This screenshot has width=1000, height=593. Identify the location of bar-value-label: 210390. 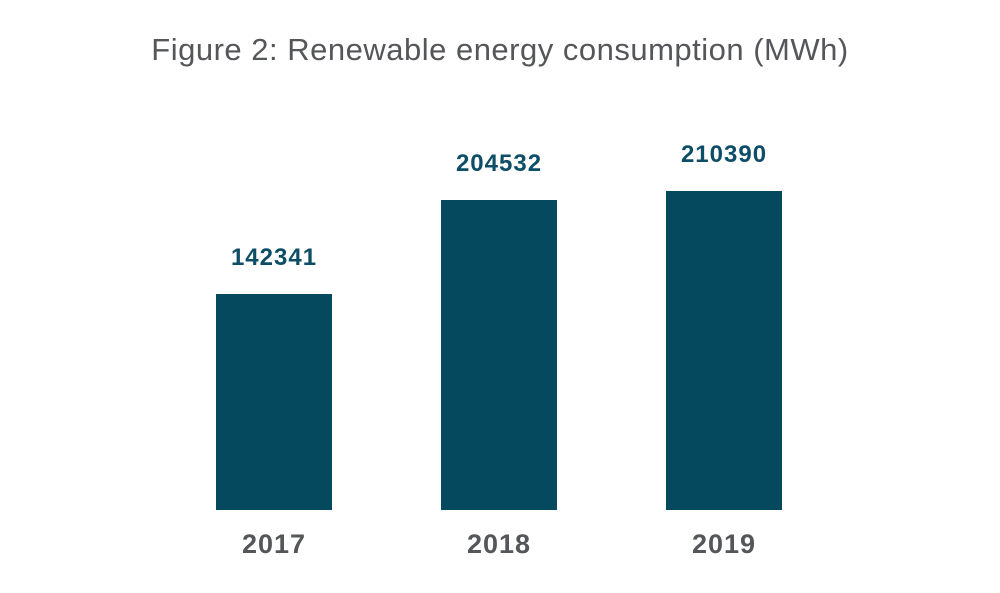
(724, 154).